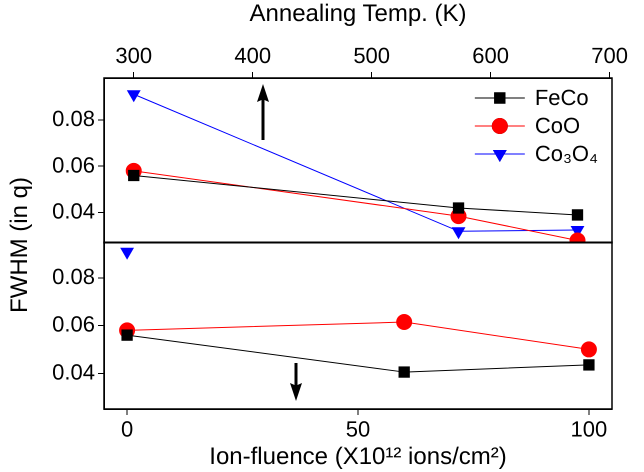 The height and width of the screenshot is (472, 644). Describe the element at coordinates (589, 429) in the screenshot. I see `x-tick-label: 100` at that location.